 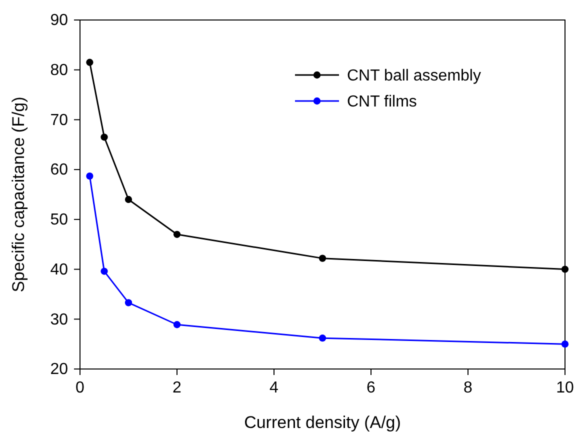 What do you see at coordinates (382, 102) in the screenshot?
I see `legend-label: CNT films` at bounding box center [382, 102].